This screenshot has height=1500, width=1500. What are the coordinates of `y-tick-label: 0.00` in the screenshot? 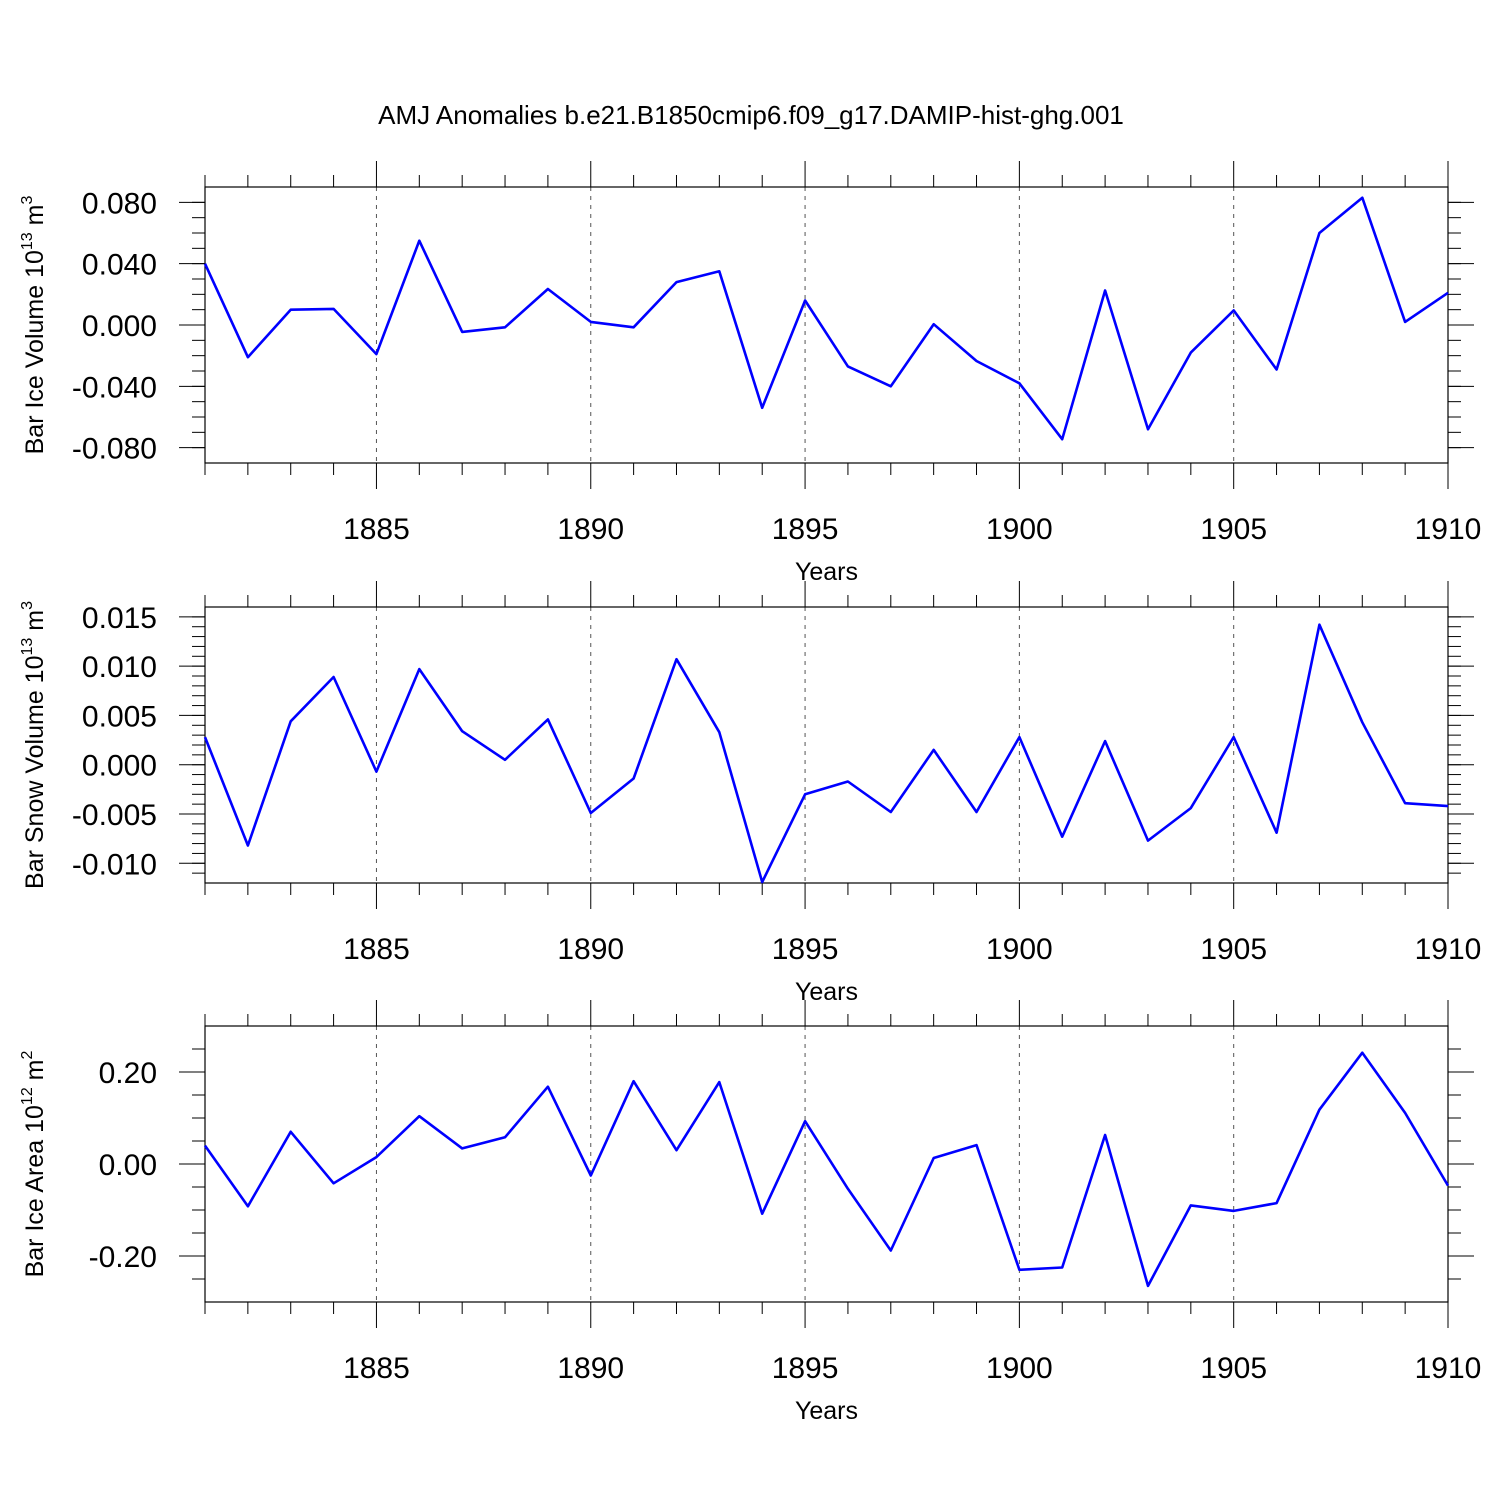 It's located at (128, 1165).